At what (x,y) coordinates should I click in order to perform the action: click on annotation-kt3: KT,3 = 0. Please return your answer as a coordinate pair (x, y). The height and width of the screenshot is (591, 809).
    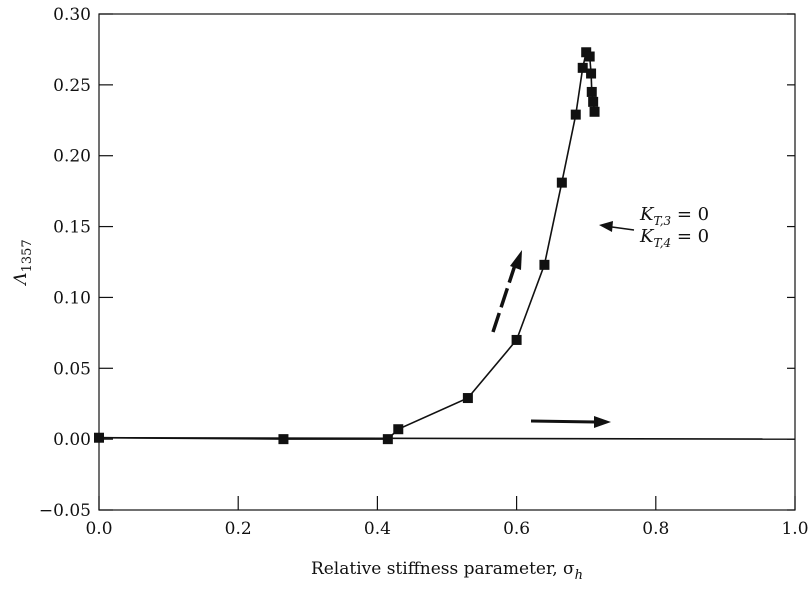
    Looking at the image, I should click on (674, 216).